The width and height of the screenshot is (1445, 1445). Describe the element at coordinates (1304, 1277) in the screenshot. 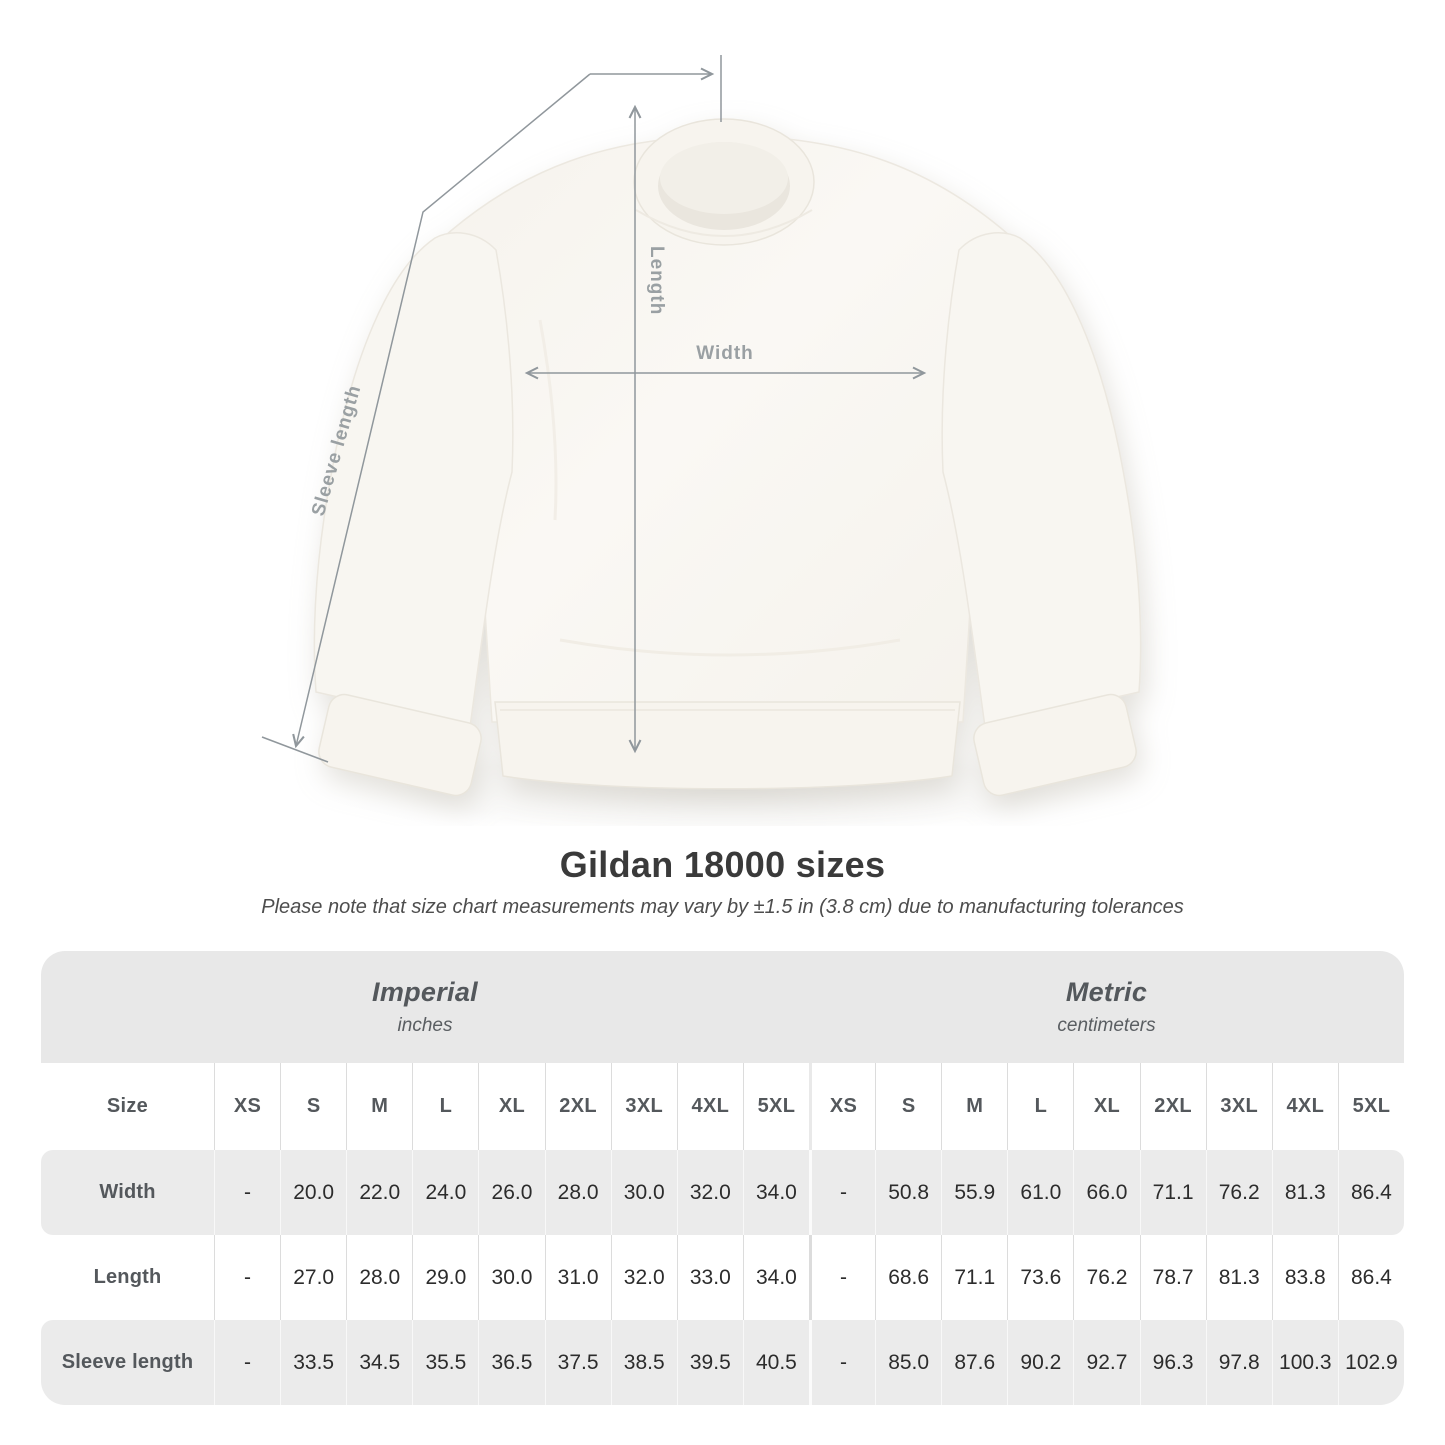

I see `value-cell: 83.8` at that location.